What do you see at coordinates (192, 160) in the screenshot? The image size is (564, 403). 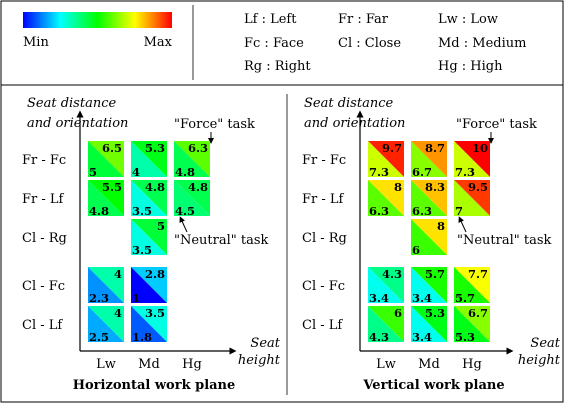 I see `cell-fr-fc-hg: 6.3 4.8` at bounding box center [192, 160].